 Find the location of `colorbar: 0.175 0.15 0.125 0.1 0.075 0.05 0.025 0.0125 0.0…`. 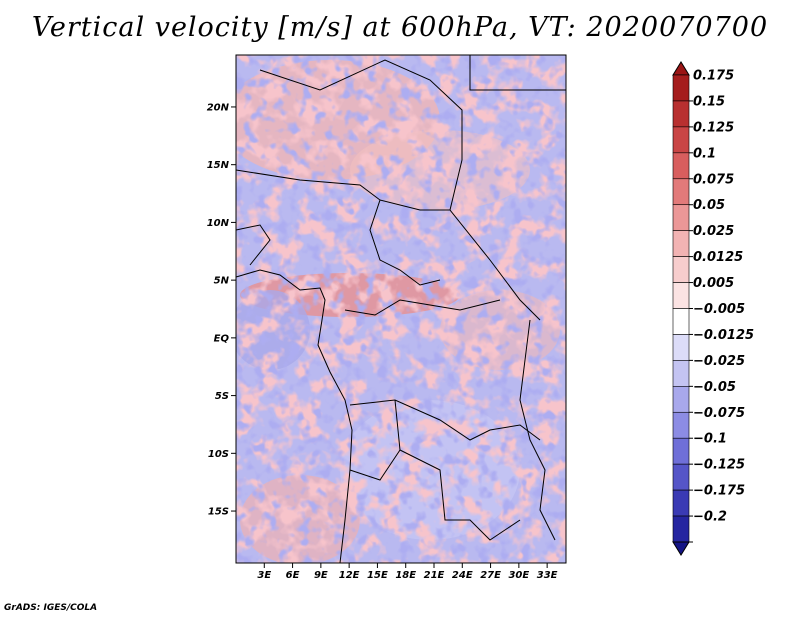

colorbar: 0.175 0.15 0.125 0.1 0.075 0.05 0.025 0.0125 0.0… is located at coordinates (713, 308).